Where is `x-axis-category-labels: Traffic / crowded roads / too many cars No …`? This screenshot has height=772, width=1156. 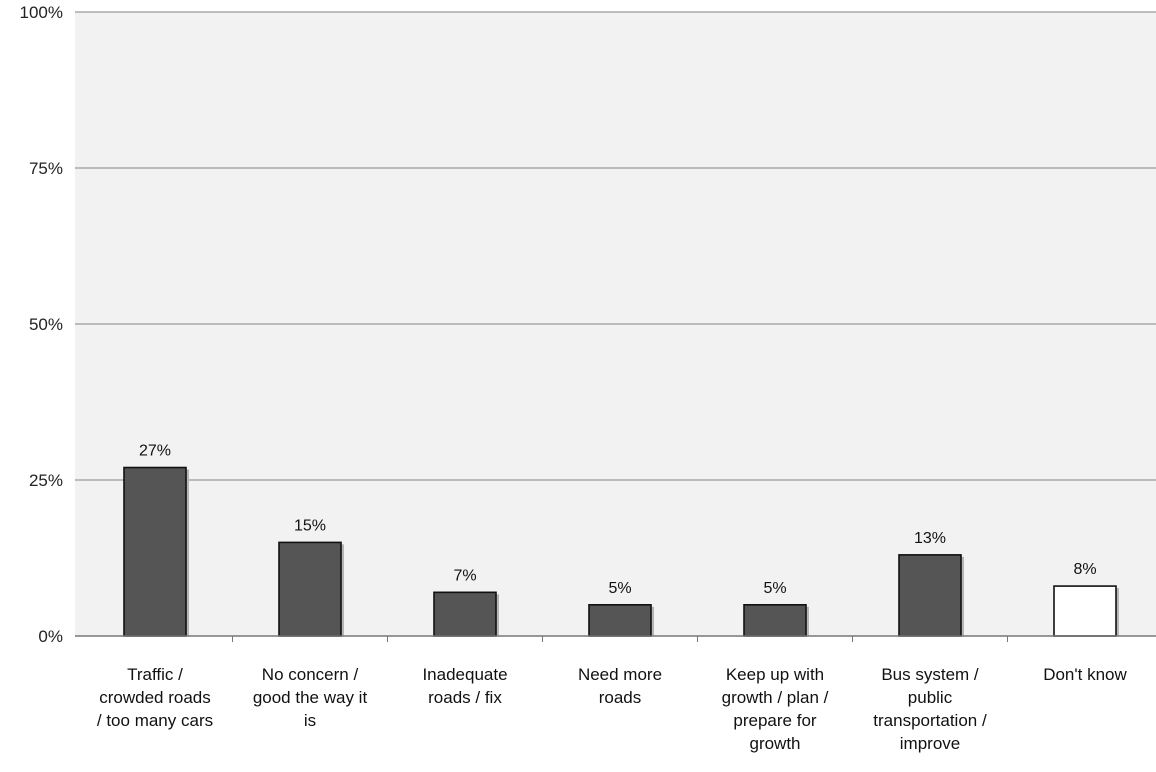
x-axis-category-labels: Traffic / crowded roads / too many cars No … is located at coordinates (612, 694).